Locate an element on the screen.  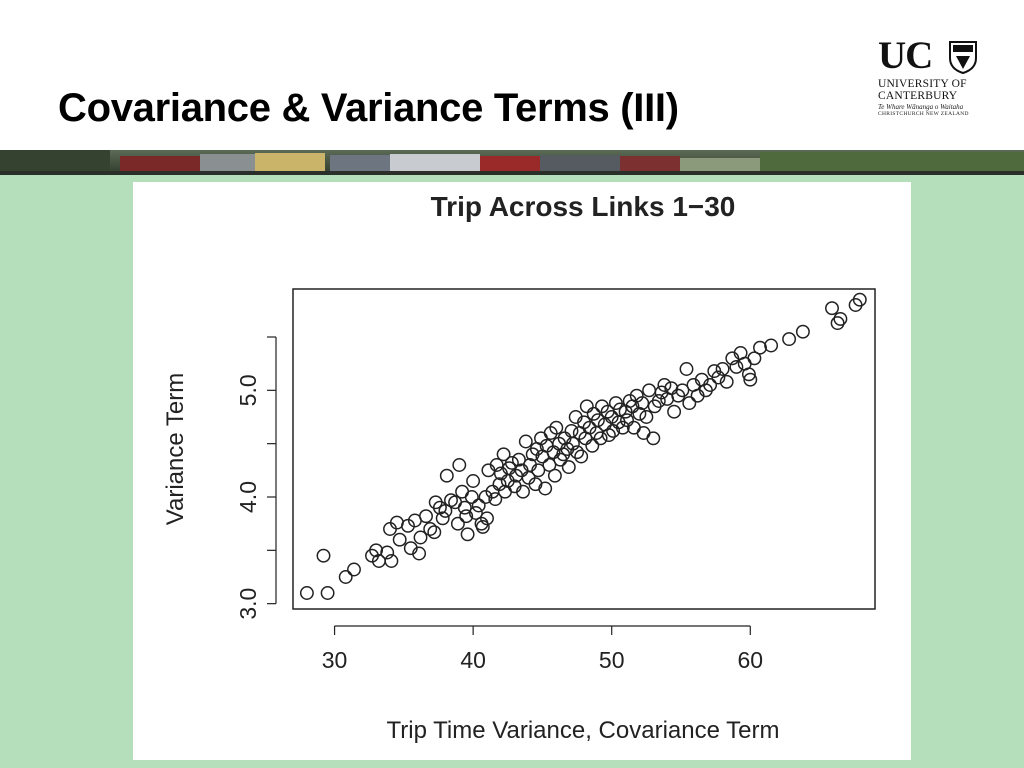
y-tick-label: 3.0 is located at coordinates (248, 604).